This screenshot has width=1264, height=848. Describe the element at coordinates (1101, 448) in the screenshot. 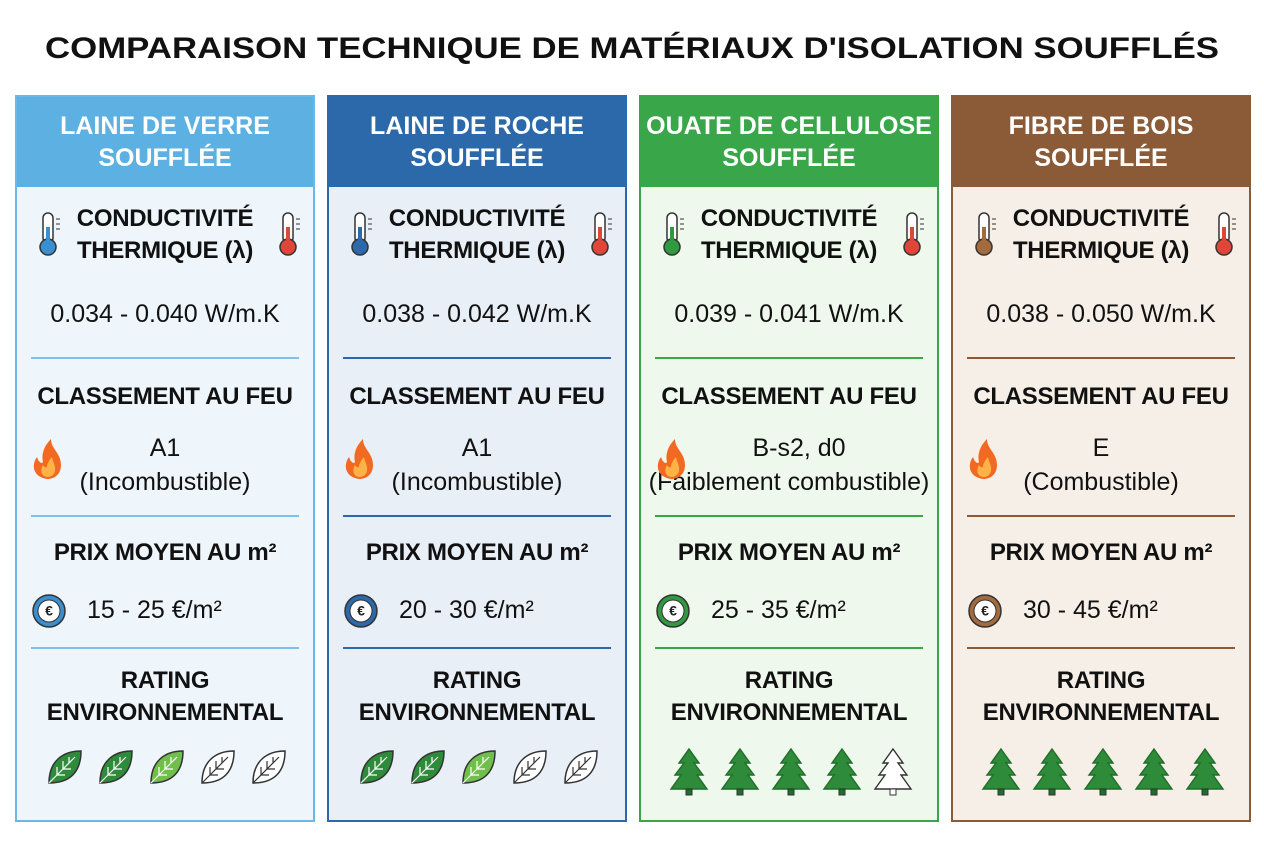

I see `fire-class: E` at that location.